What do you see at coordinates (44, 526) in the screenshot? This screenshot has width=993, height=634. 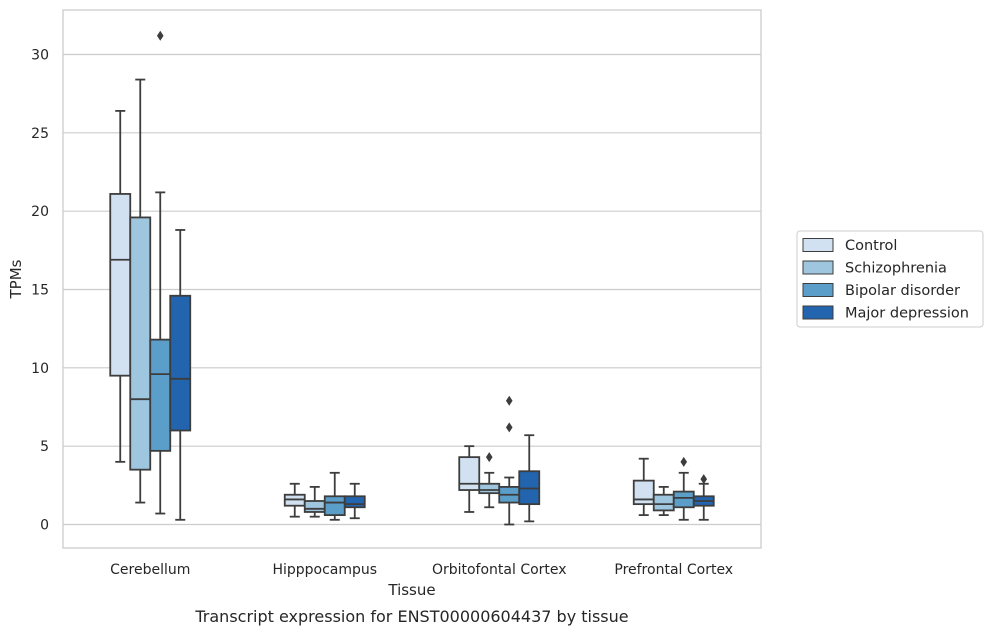 I see `y-tick-label: 0` at bounding box center [44, 526].